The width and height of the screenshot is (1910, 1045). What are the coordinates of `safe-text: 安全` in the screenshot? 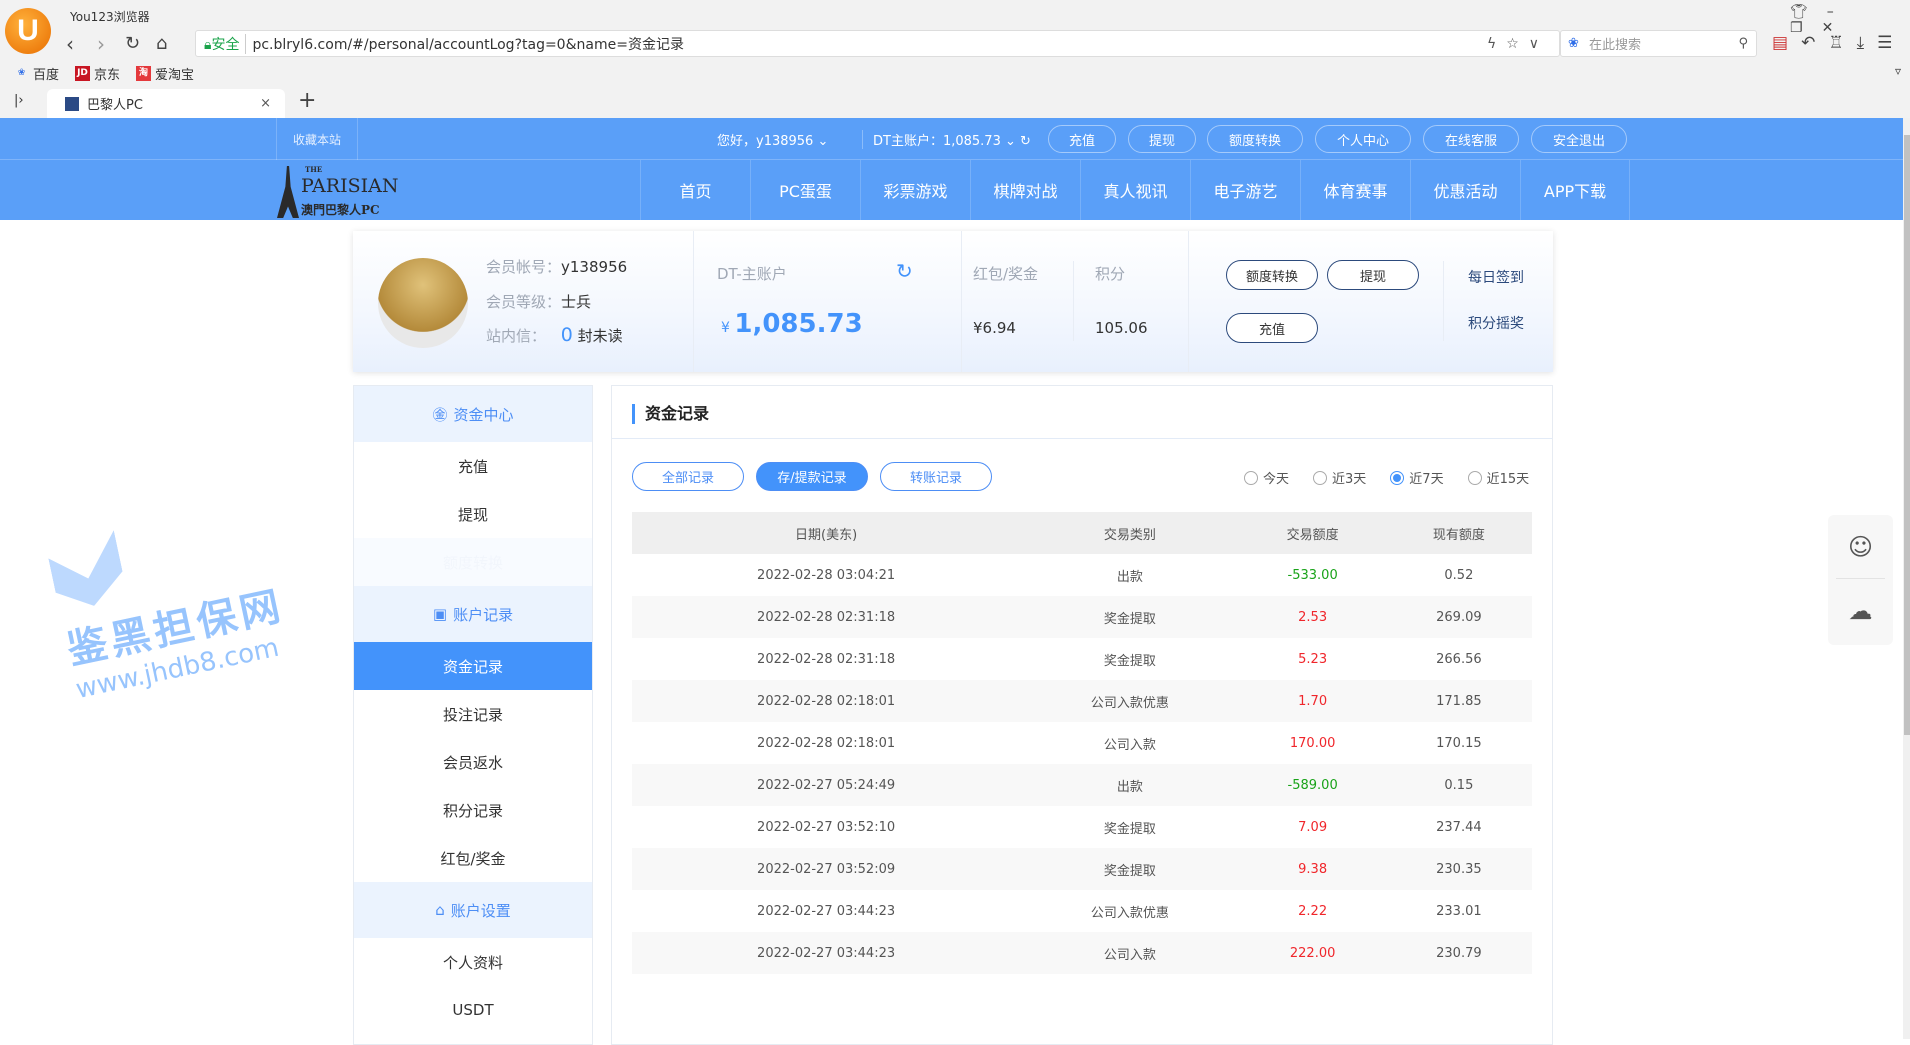 It's located at (225, 44).